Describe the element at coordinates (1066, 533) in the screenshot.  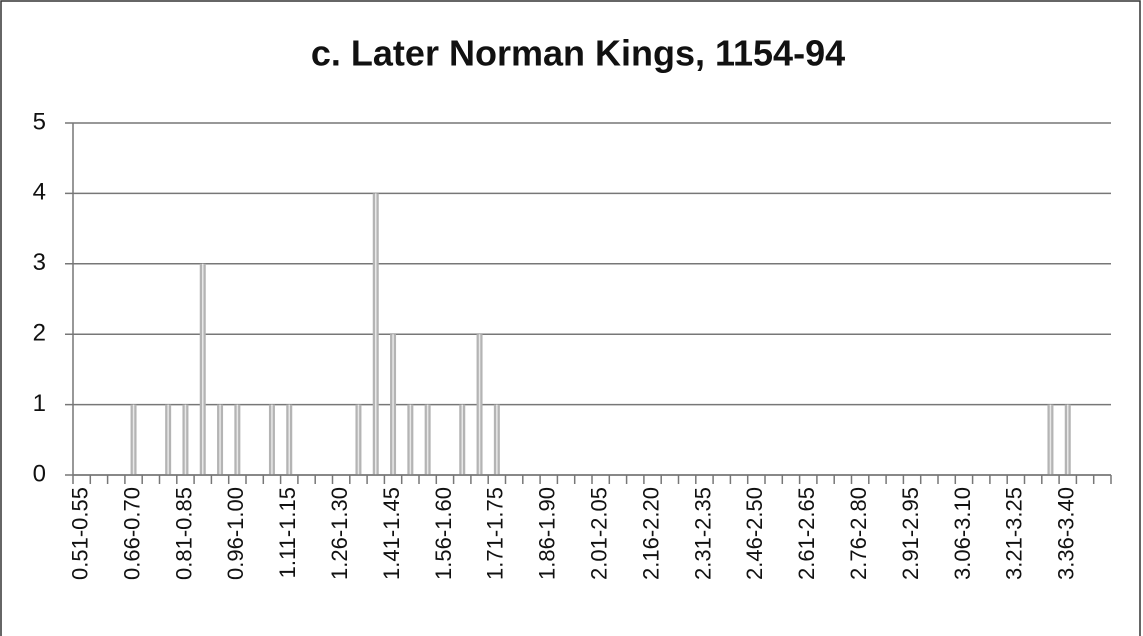
I see `x-tick-label: 3.36-3.40` at that location.